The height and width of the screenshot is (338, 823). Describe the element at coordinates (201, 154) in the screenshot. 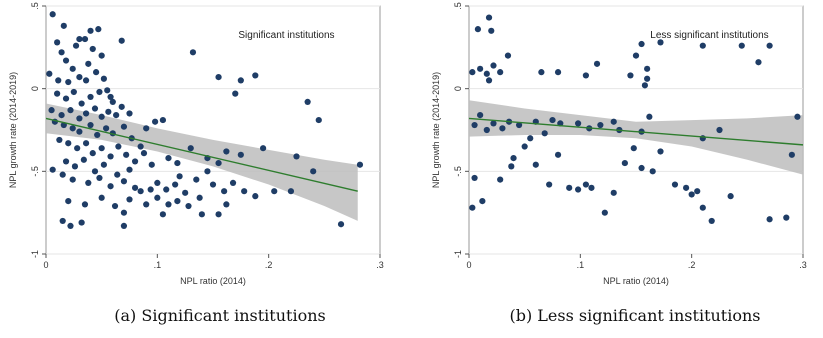

I see `significant-fitted-line` at that location.